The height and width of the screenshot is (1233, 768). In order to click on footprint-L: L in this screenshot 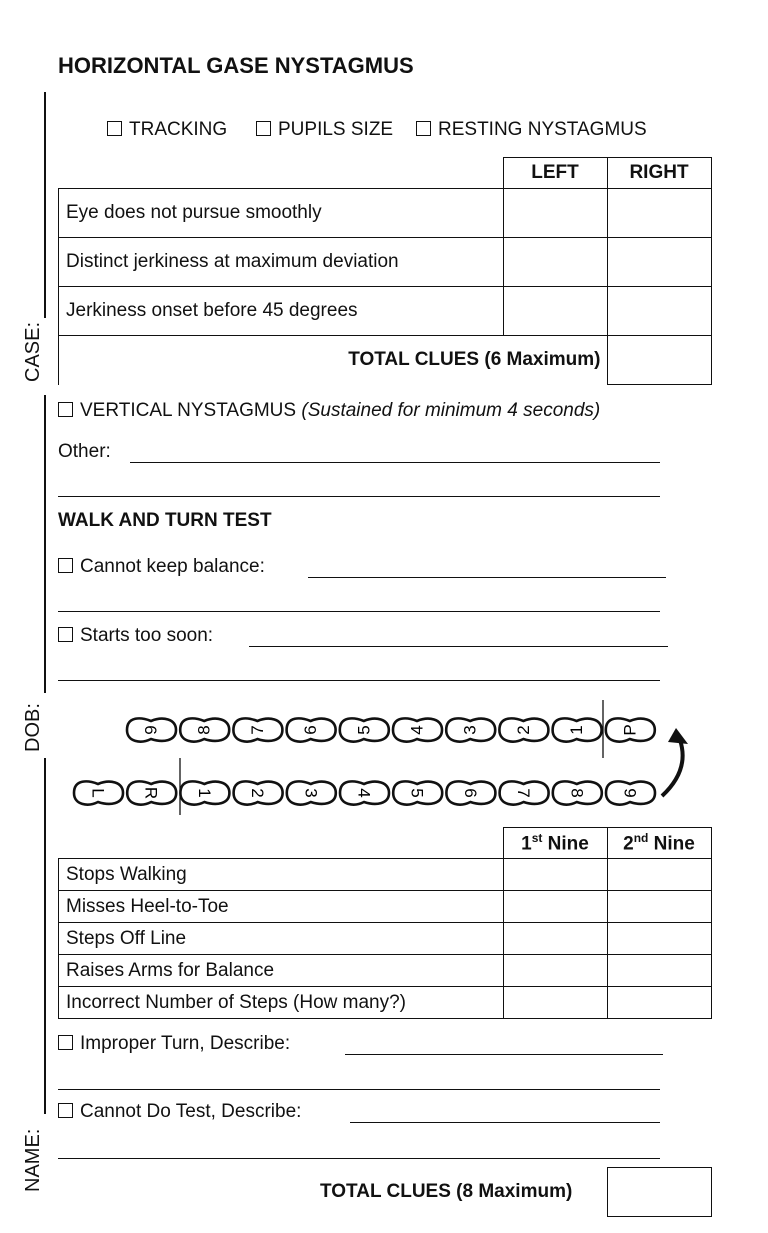, I will do `click(98, 793)`.